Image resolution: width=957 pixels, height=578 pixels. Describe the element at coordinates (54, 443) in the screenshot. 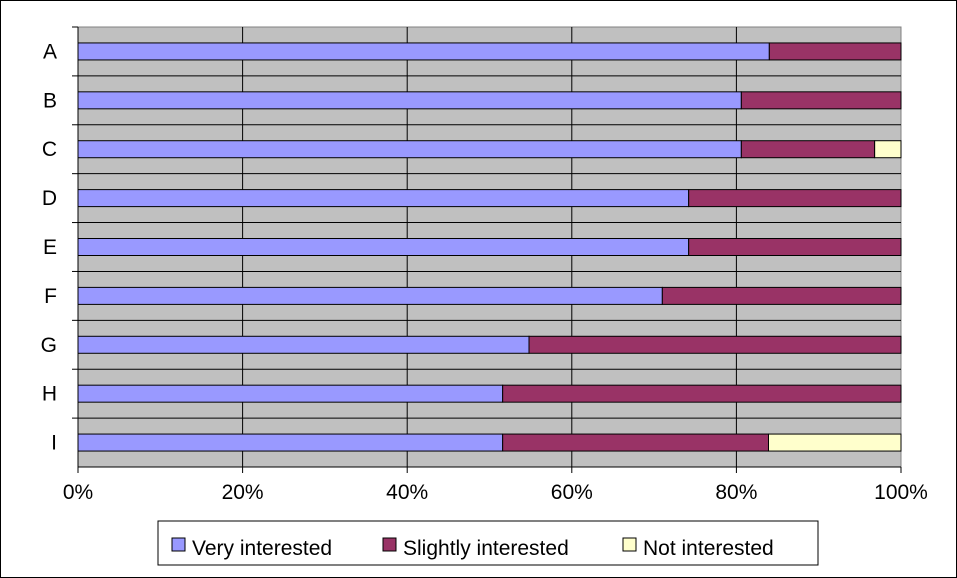

I see `y-tick-label: I` at that location.